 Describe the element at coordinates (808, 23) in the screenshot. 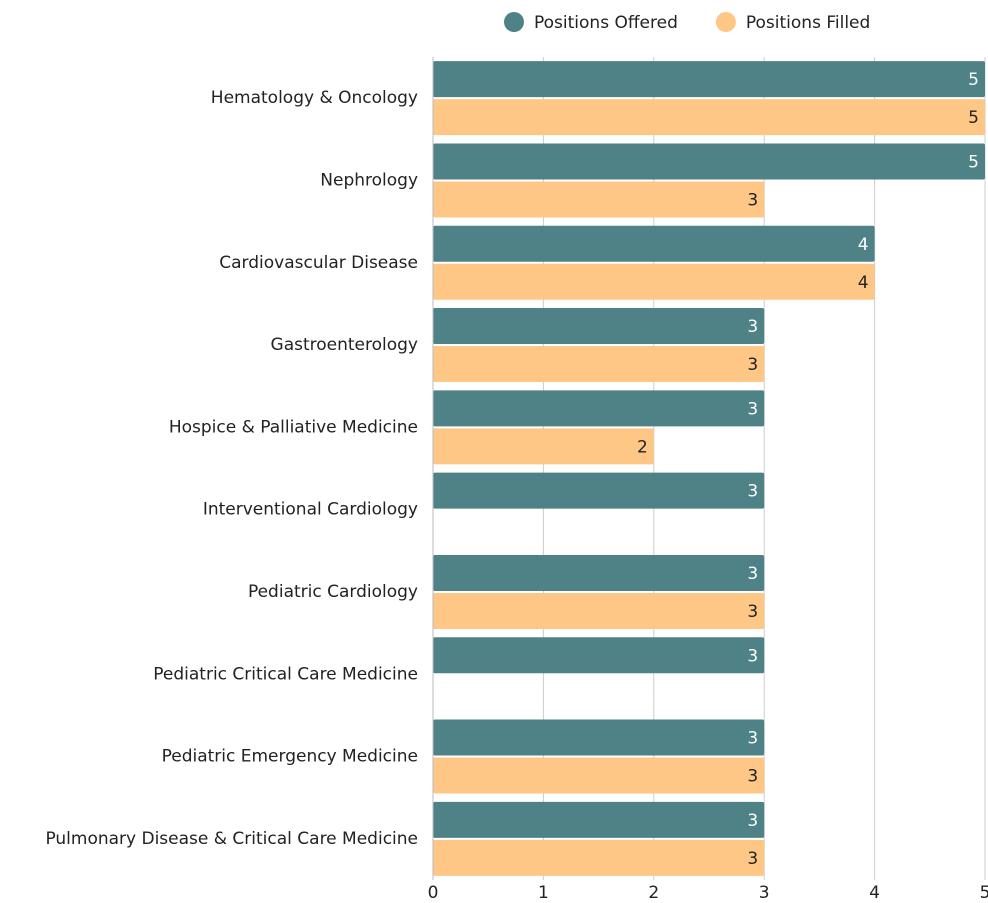

I see `legend-label: Positions Filled` at that location.